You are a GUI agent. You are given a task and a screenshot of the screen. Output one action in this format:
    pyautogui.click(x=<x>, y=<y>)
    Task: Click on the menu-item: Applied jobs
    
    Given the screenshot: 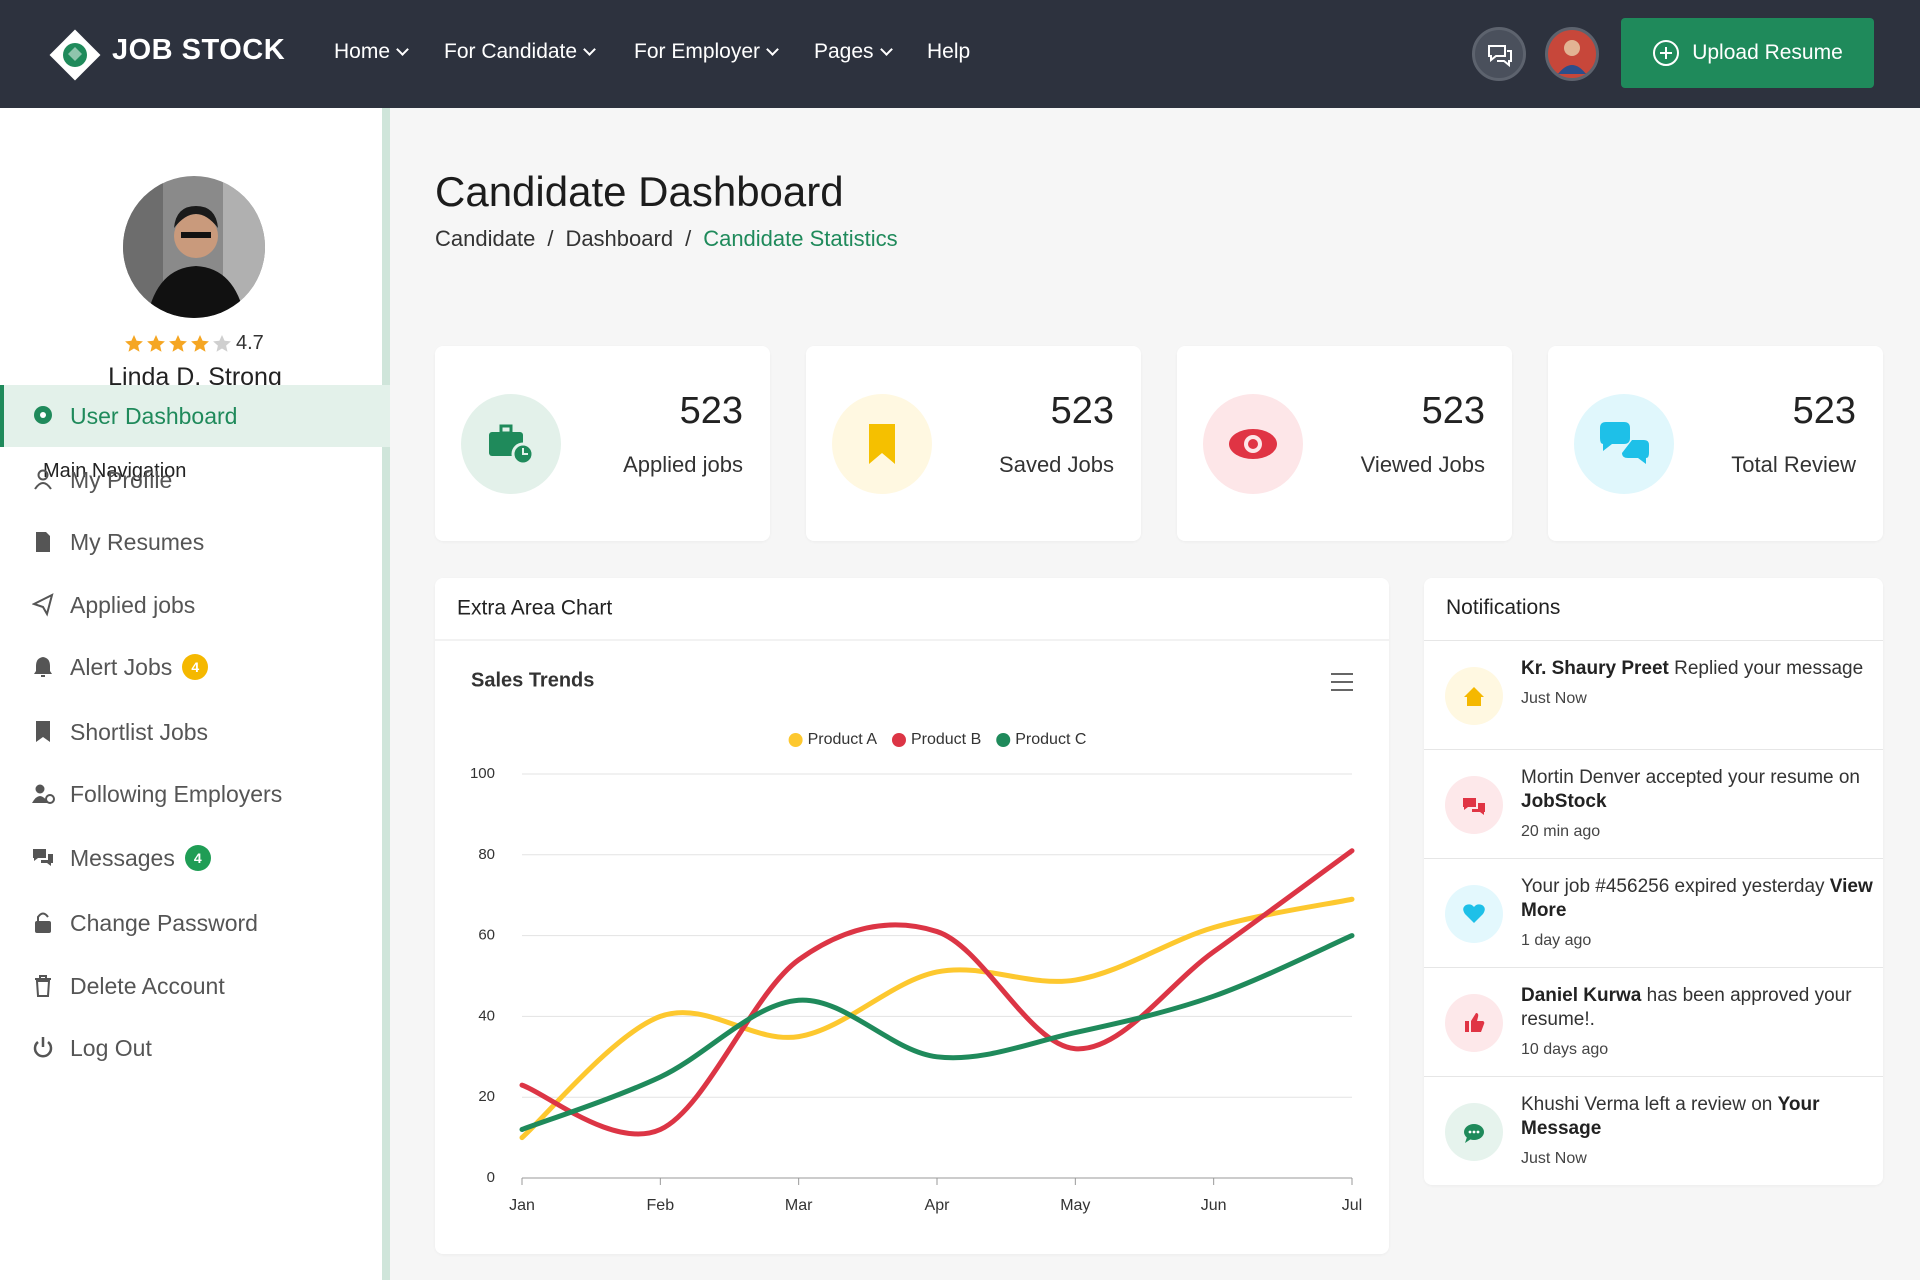 What is the action you would take?
    pyautogui.click(x=195, y=605)
    